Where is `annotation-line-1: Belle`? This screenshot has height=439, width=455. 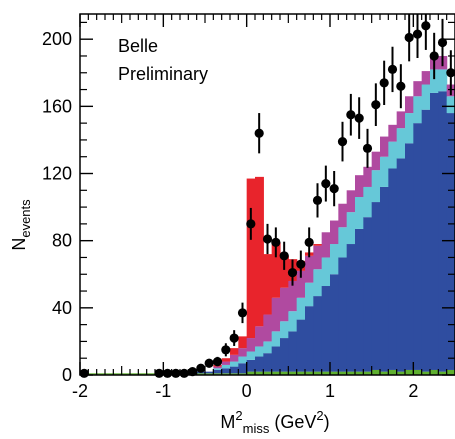 annotation-line-1: Belle is located at coordinates (138, 46).